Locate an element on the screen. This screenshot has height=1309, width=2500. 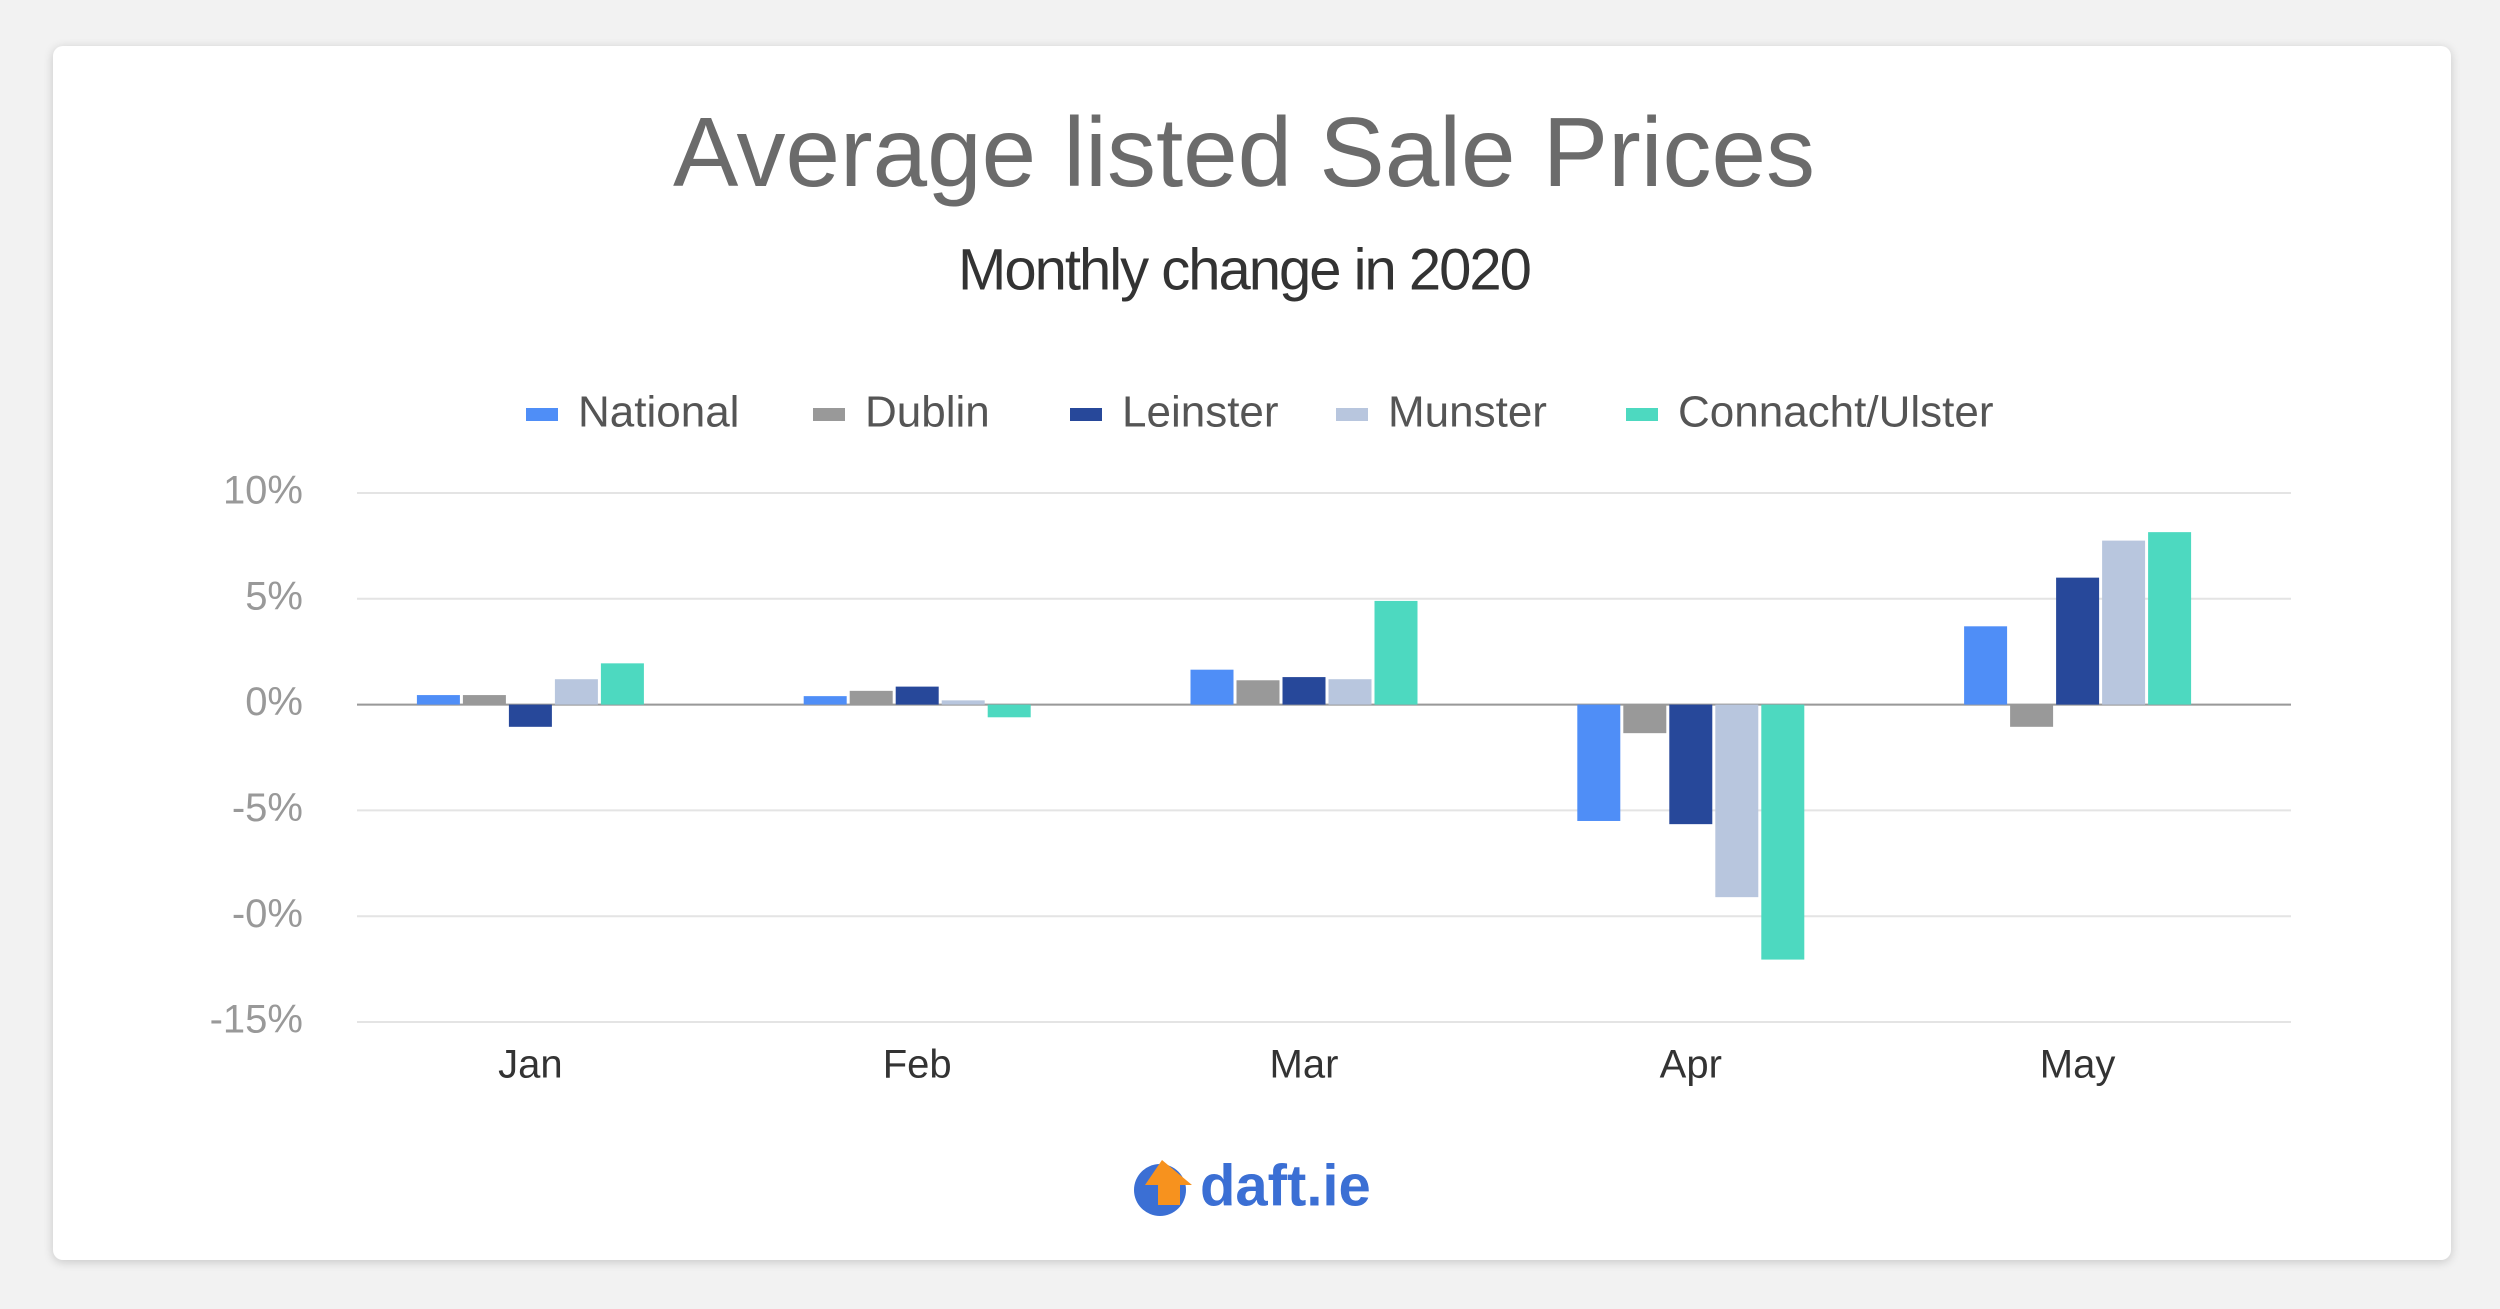
logo-text: daft.ie is located at coordinates (1285, 1185).